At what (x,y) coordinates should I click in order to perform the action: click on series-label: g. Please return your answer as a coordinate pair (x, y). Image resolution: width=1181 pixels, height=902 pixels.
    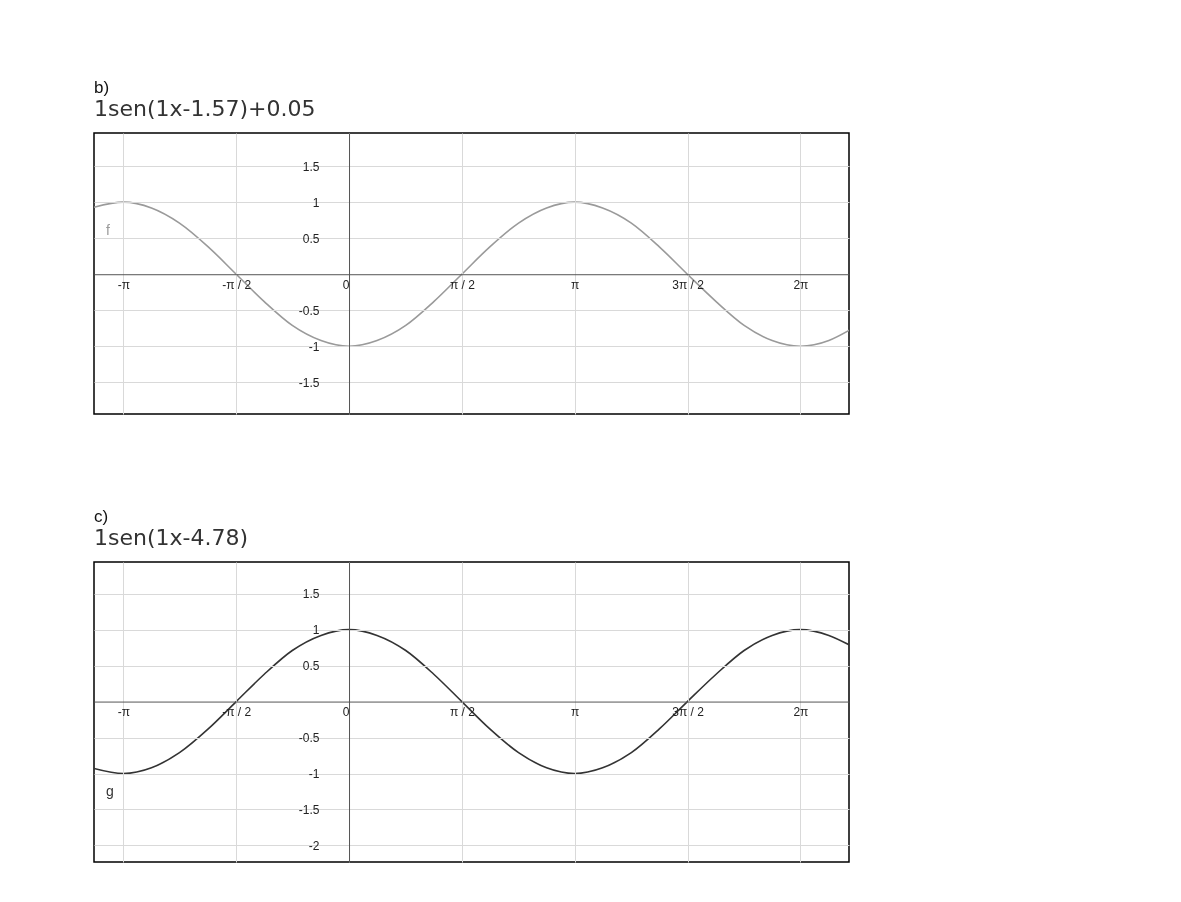
    Looking at the image, I should click on (110, 791).